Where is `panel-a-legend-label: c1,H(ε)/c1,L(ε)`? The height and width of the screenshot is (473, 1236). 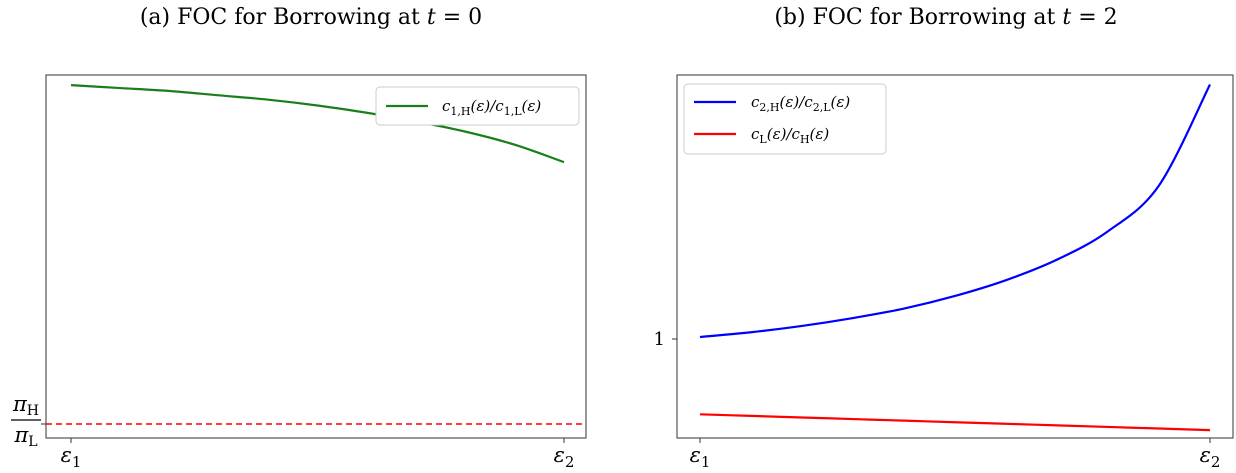 panel-a-legend-label: c1,H(ε)/c1,L(ε) is located at coordinates (491, 107).